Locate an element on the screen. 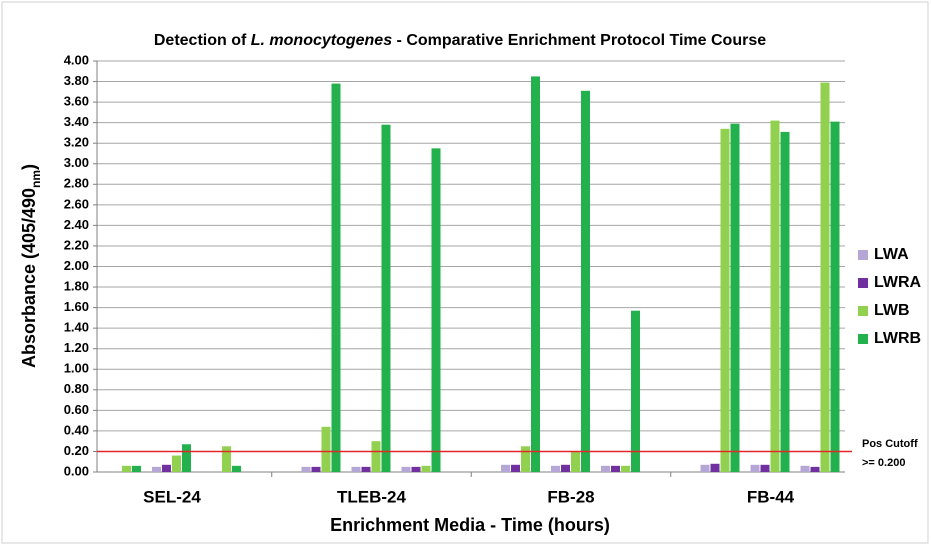  legend-label: LWRB is located at coordinates (897, 338).